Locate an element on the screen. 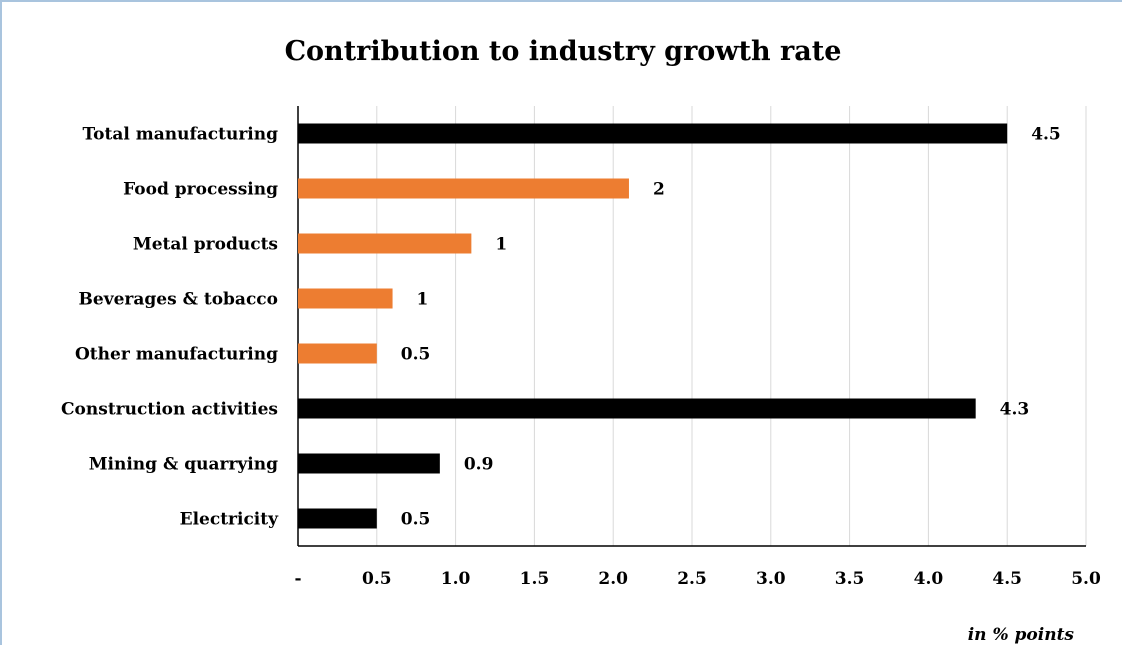 This screenshot has height=647, width=1122. category-label: Total manufacturing is located at coordinates (180, 135).